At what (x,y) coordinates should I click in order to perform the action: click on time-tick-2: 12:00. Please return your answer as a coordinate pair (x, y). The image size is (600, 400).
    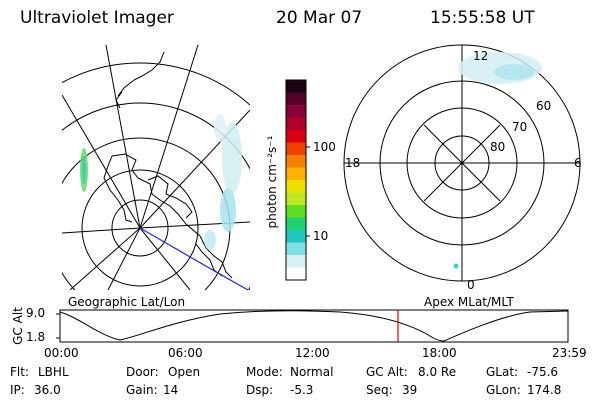
    Looking at the image, I should click on (312, 353).